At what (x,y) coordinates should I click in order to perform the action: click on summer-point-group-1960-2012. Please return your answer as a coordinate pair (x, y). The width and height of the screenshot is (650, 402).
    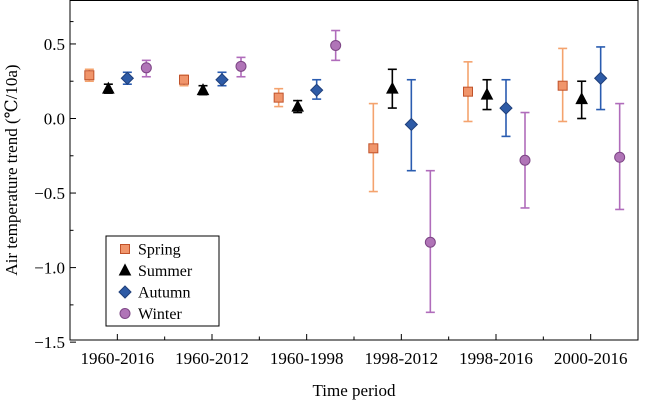
    Looking at the image, I should click on (203, 89).